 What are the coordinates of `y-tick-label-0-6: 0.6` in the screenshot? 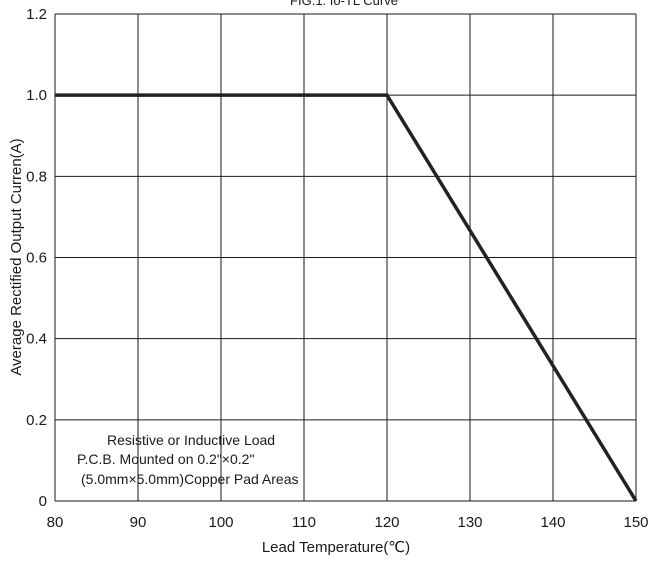 It's located at (36, 258).